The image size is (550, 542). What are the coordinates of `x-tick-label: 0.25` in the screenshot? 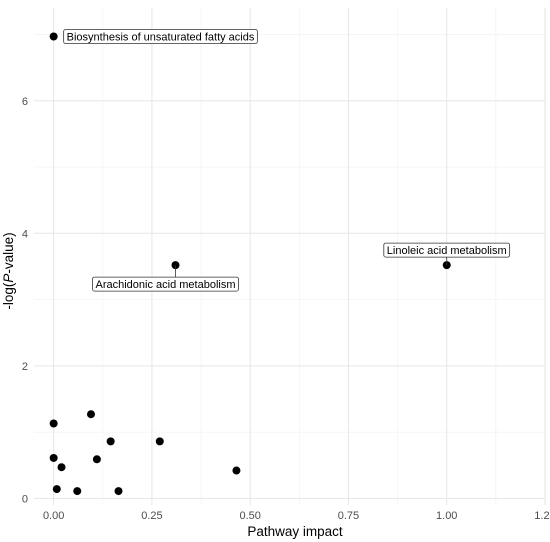 It's located at (151, 516).